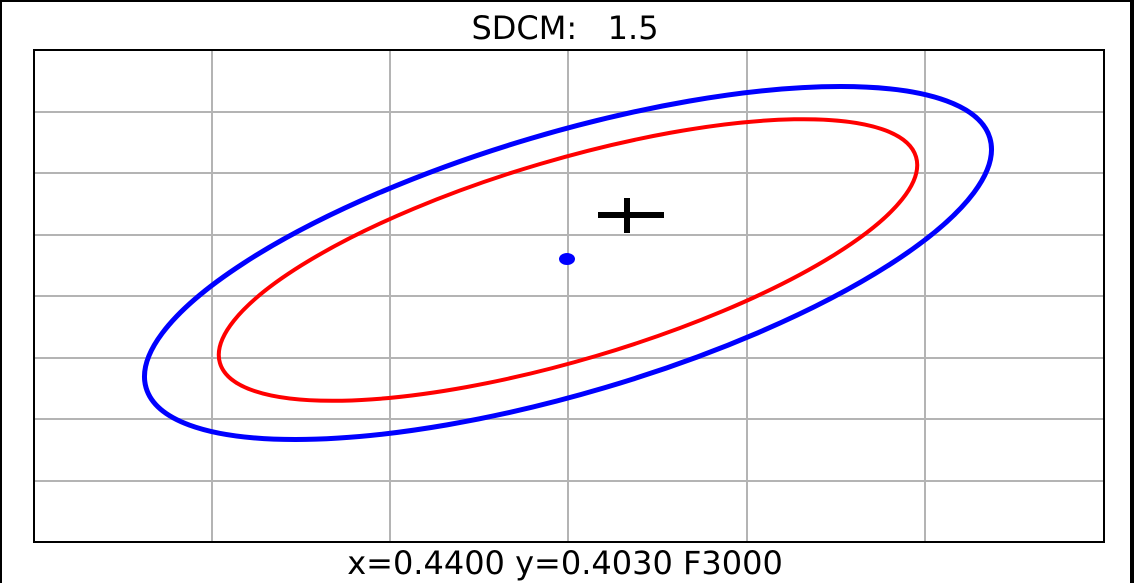 The height and width of the screenshot is (585, 1140). I want to click on sdcm-title: SDCM: 1.5, so click(565, 28).